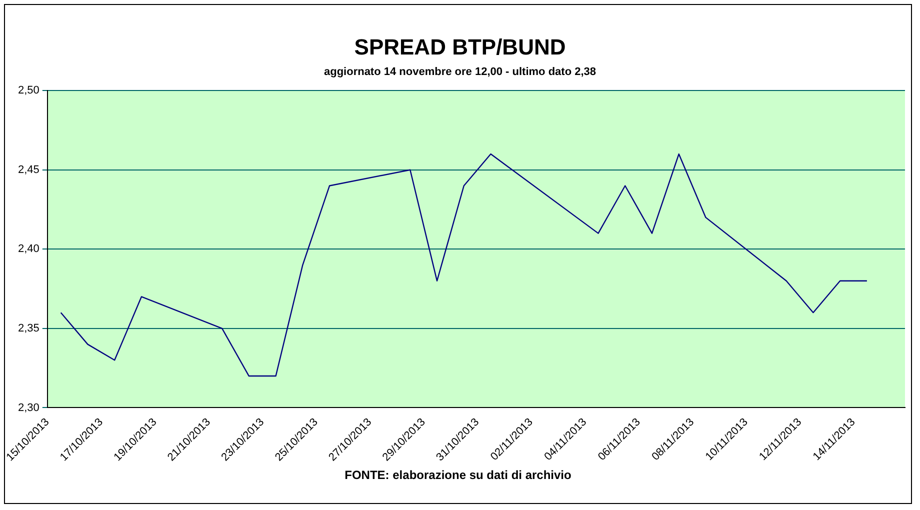 This screenshot has width=920, height=510. What do you see at coordinates (458, 475) in the screenshot?
I see `source-note: FONTE: elaborazione su dati di archivio` at bounding box center [458, 475].